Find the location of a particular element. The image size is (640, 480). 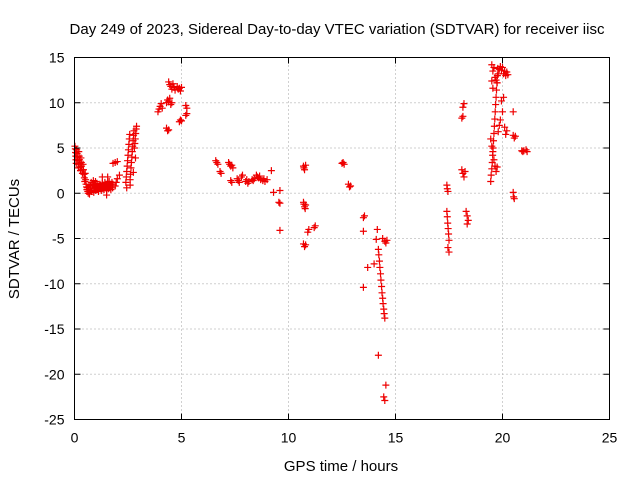

x-axis-label: GPS time / hours is located at coordinates (341, 466).